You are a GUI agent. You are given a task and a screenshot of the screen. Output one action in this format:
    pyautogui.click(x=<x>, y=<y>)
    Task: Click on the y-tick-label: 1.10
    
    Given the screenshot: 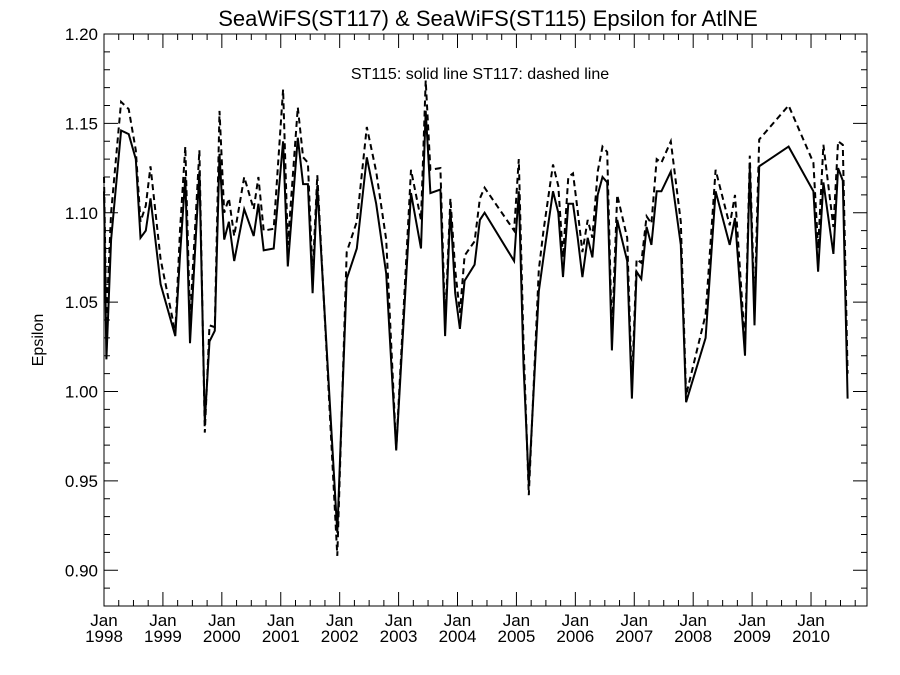 What is the action you would take?
    pyautogui.click(x=81, y=213)
    